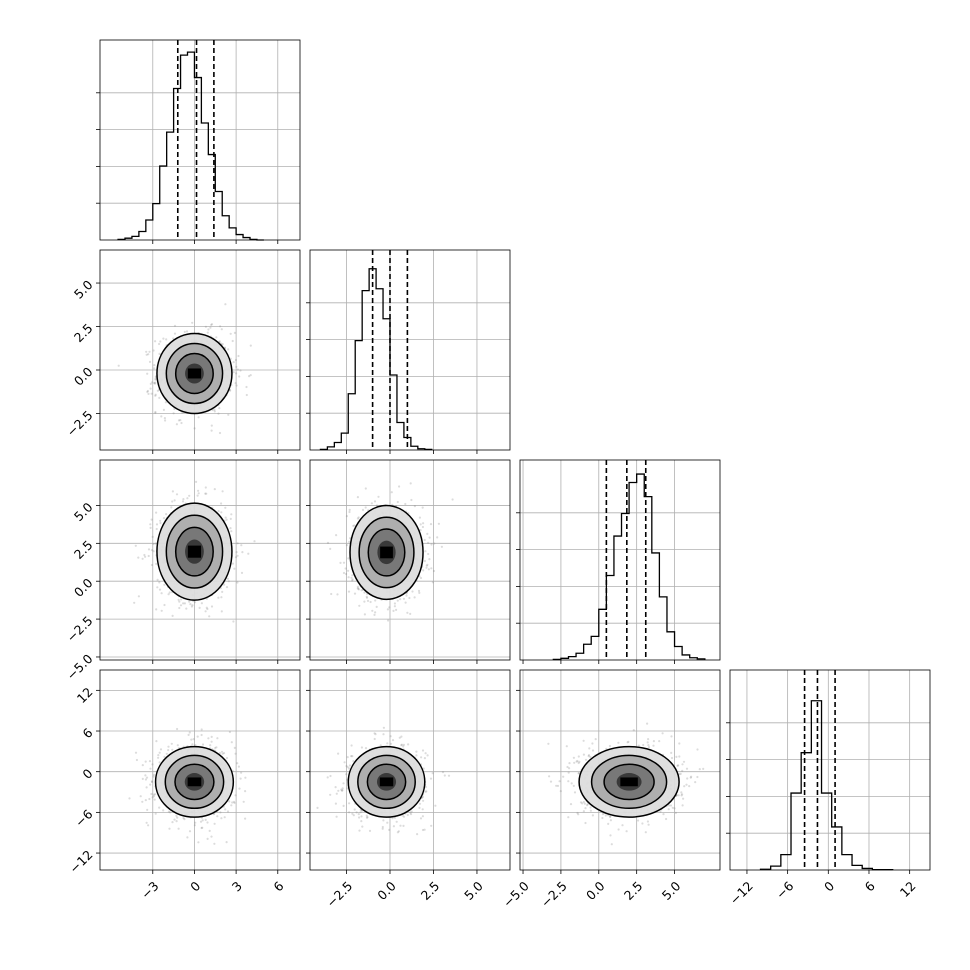 The image size is (970, 970). What do you see at coordinates (200, 140) in the screenshot?
I see `histogram-frame` at bounding box center [200, 140].